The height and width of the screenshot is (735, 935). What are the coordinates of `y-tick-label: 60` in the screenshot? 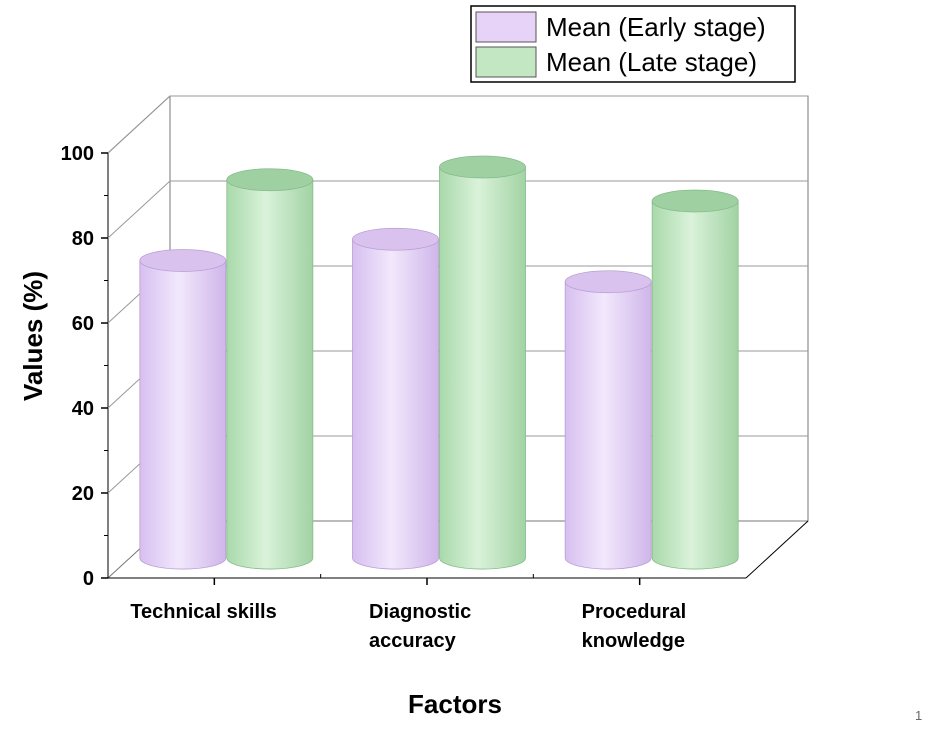 It's located at (83, 324).